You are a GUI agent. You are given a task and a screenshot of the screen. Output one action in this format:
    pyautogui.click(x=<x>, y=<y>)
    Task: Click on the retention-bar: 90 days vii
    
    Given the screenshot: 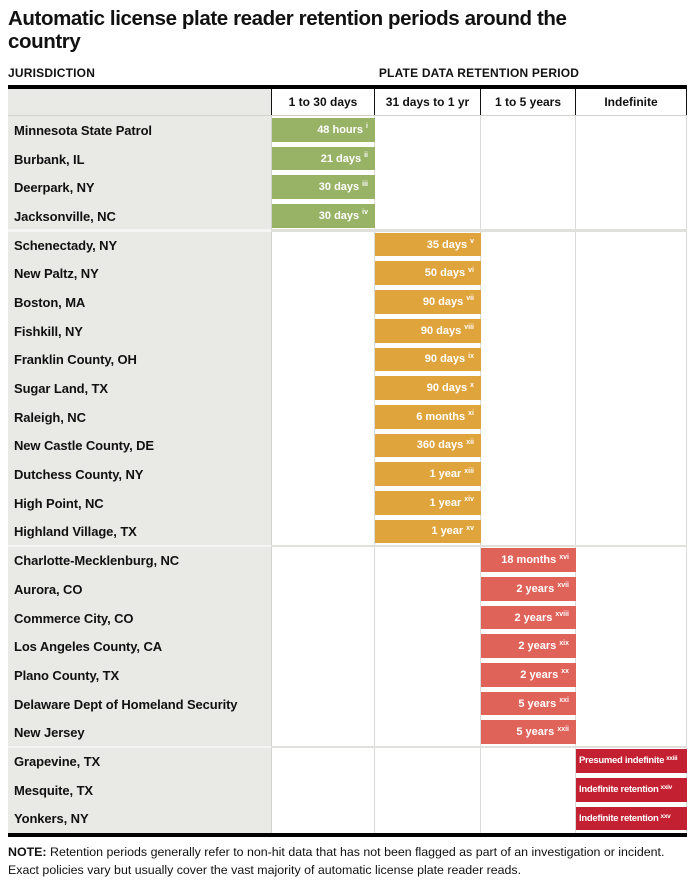 What is the action you would take?
    pyautogui.click(x=428, y=302)
    